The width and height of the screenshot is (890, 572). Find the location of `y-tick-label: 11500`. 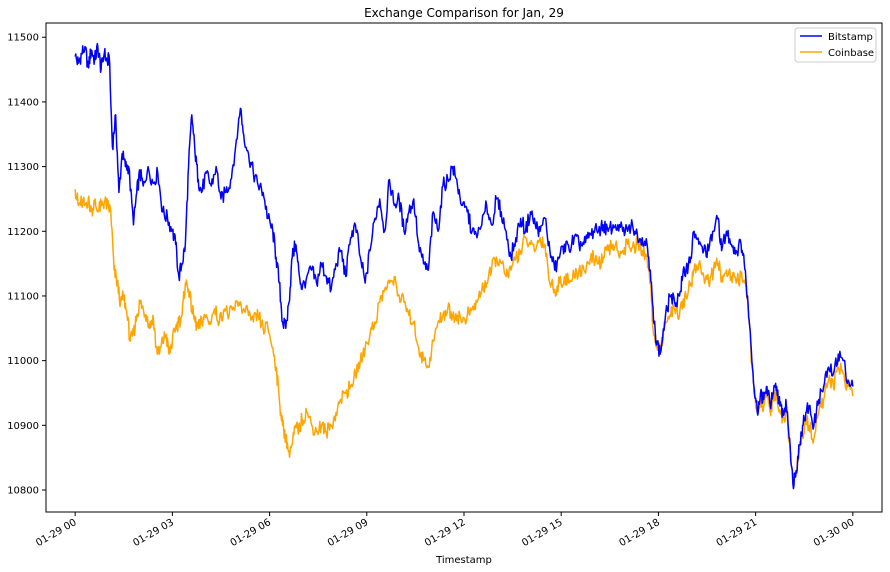

y-tick-label: 11500 is located at coordinates (23, 38).